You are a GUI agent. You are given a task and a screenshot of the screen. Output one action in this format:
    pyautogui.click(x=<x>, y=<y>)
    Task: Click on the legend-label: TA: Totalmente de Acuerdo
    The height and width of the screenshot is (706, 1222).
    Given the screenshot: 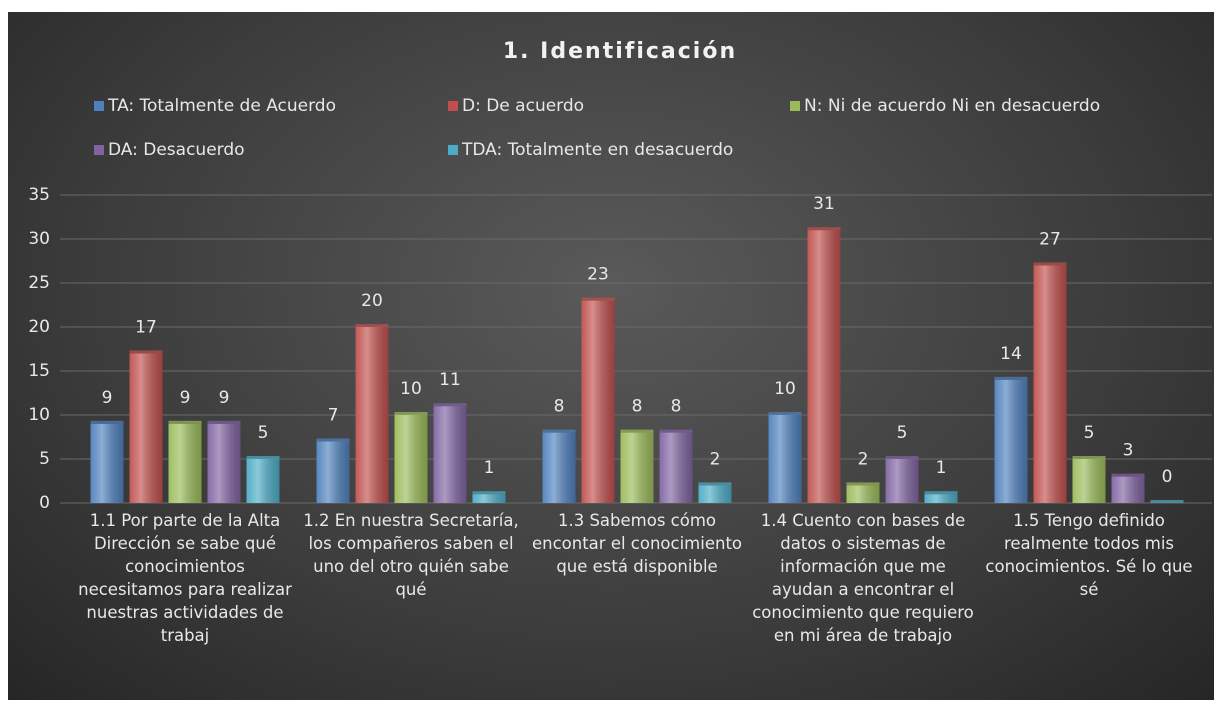 What is the action you would take?
    pyautogui.click(x=221, y=106)
    